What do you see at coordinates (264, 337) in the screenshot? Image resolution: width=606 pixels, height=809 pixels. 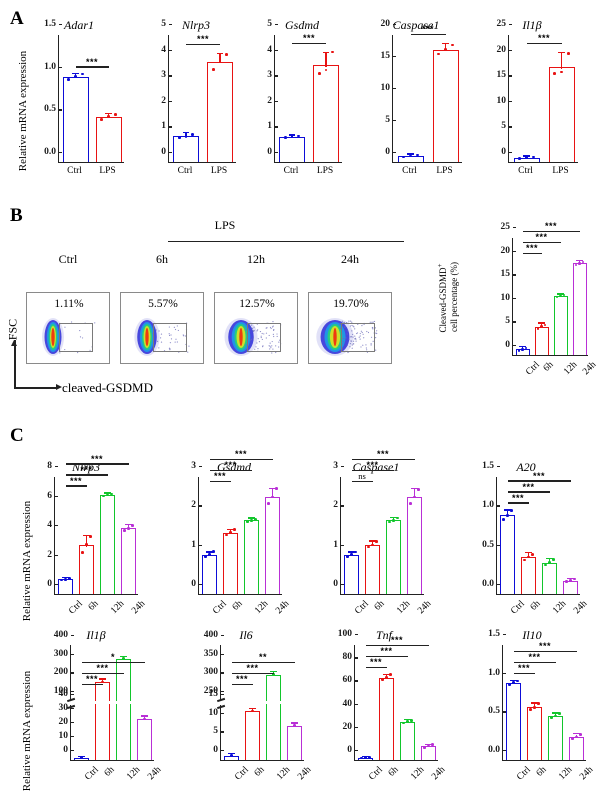 I see `flow-gate-12h` at bounding box center [264, 337].